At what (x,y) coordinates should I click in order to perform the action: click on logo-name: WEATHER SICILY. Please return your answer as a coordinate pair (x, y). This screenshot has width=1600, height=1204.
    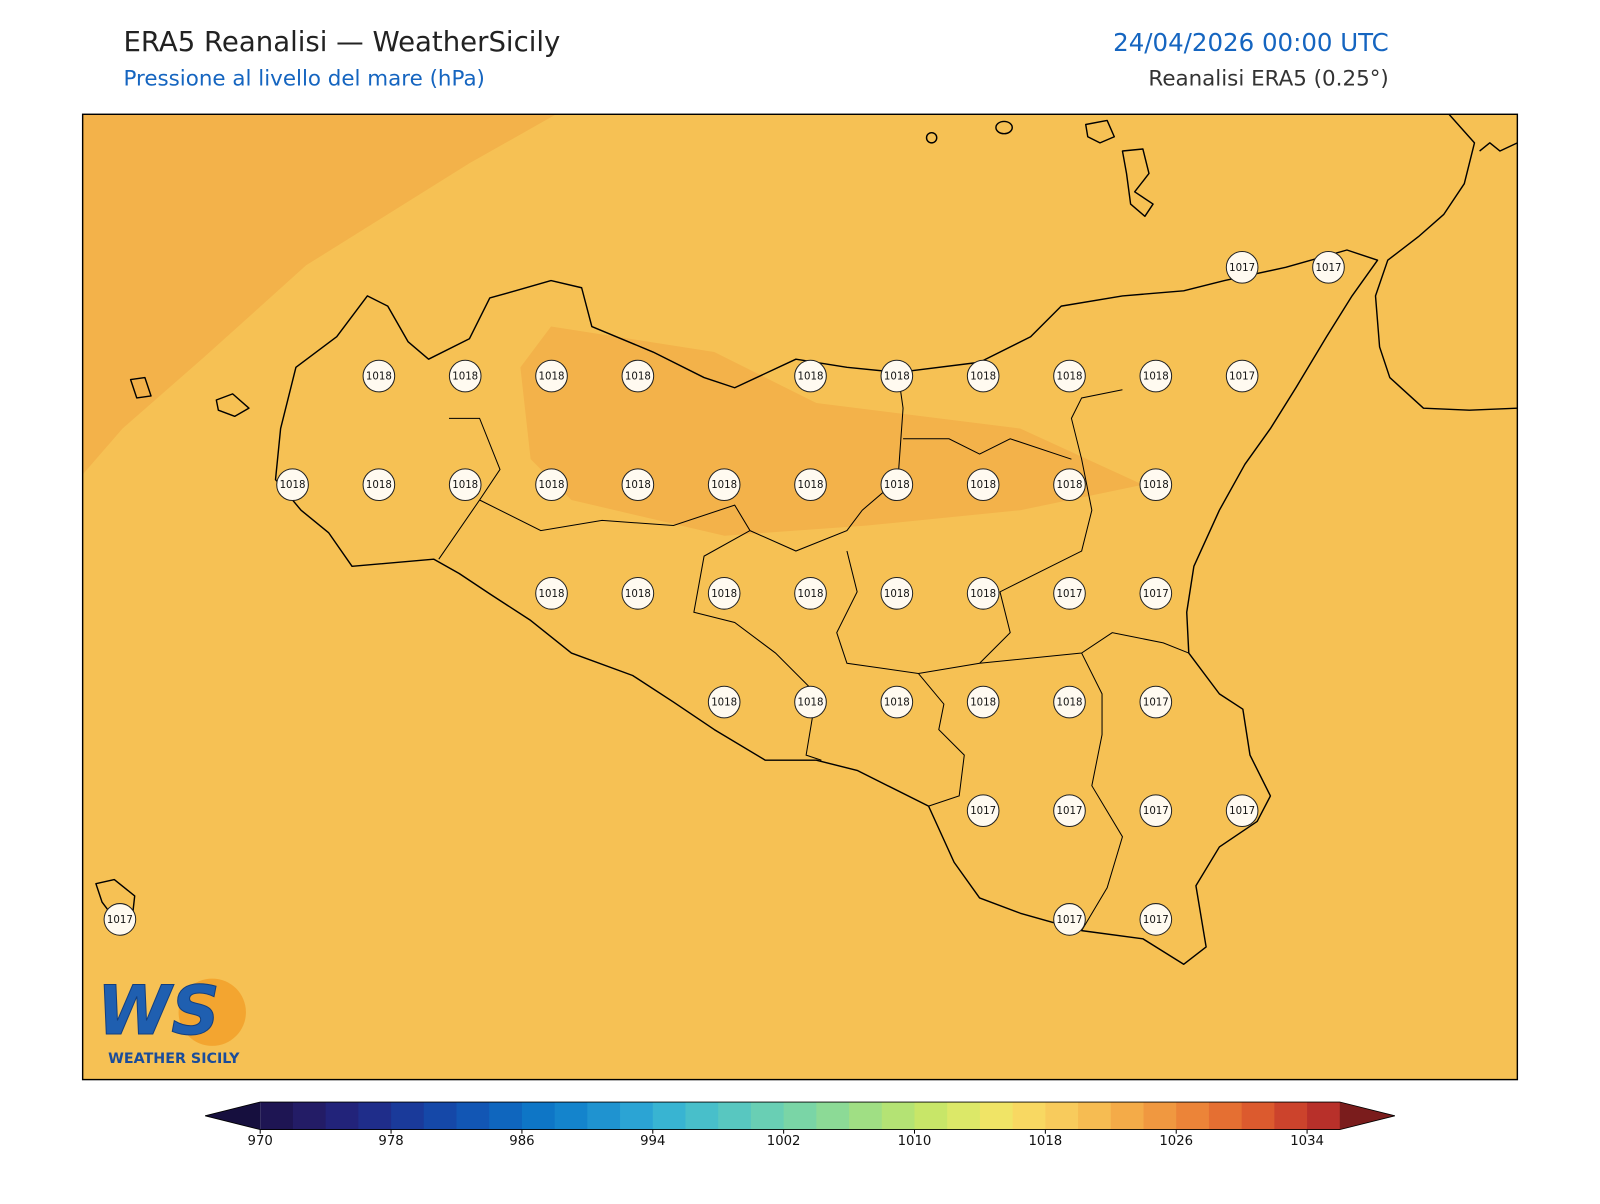
    Looking at the image, I should click on (174, 1059).